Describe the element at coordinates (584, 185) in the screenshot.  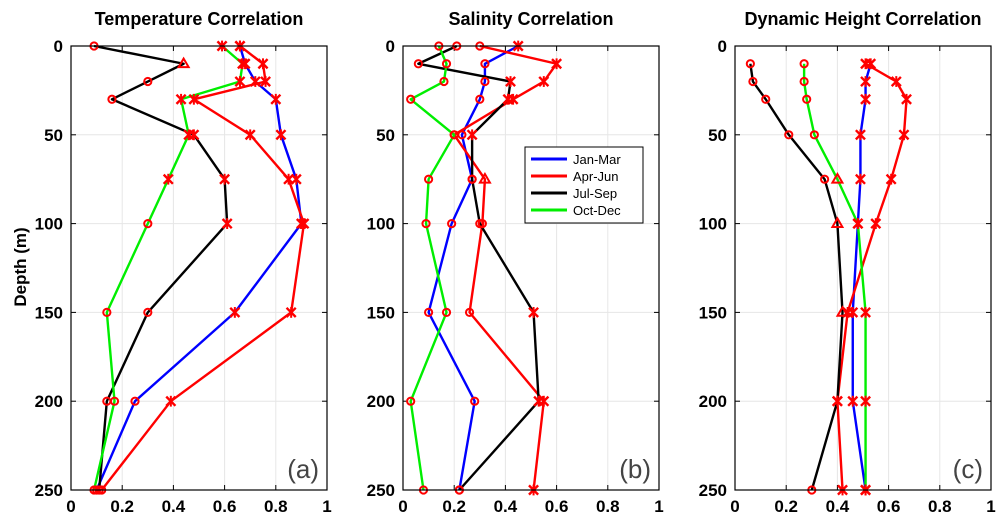
I see `legend: Jan-Mar Apr-Jun Jul-Sep Oct-Dec` at that location.